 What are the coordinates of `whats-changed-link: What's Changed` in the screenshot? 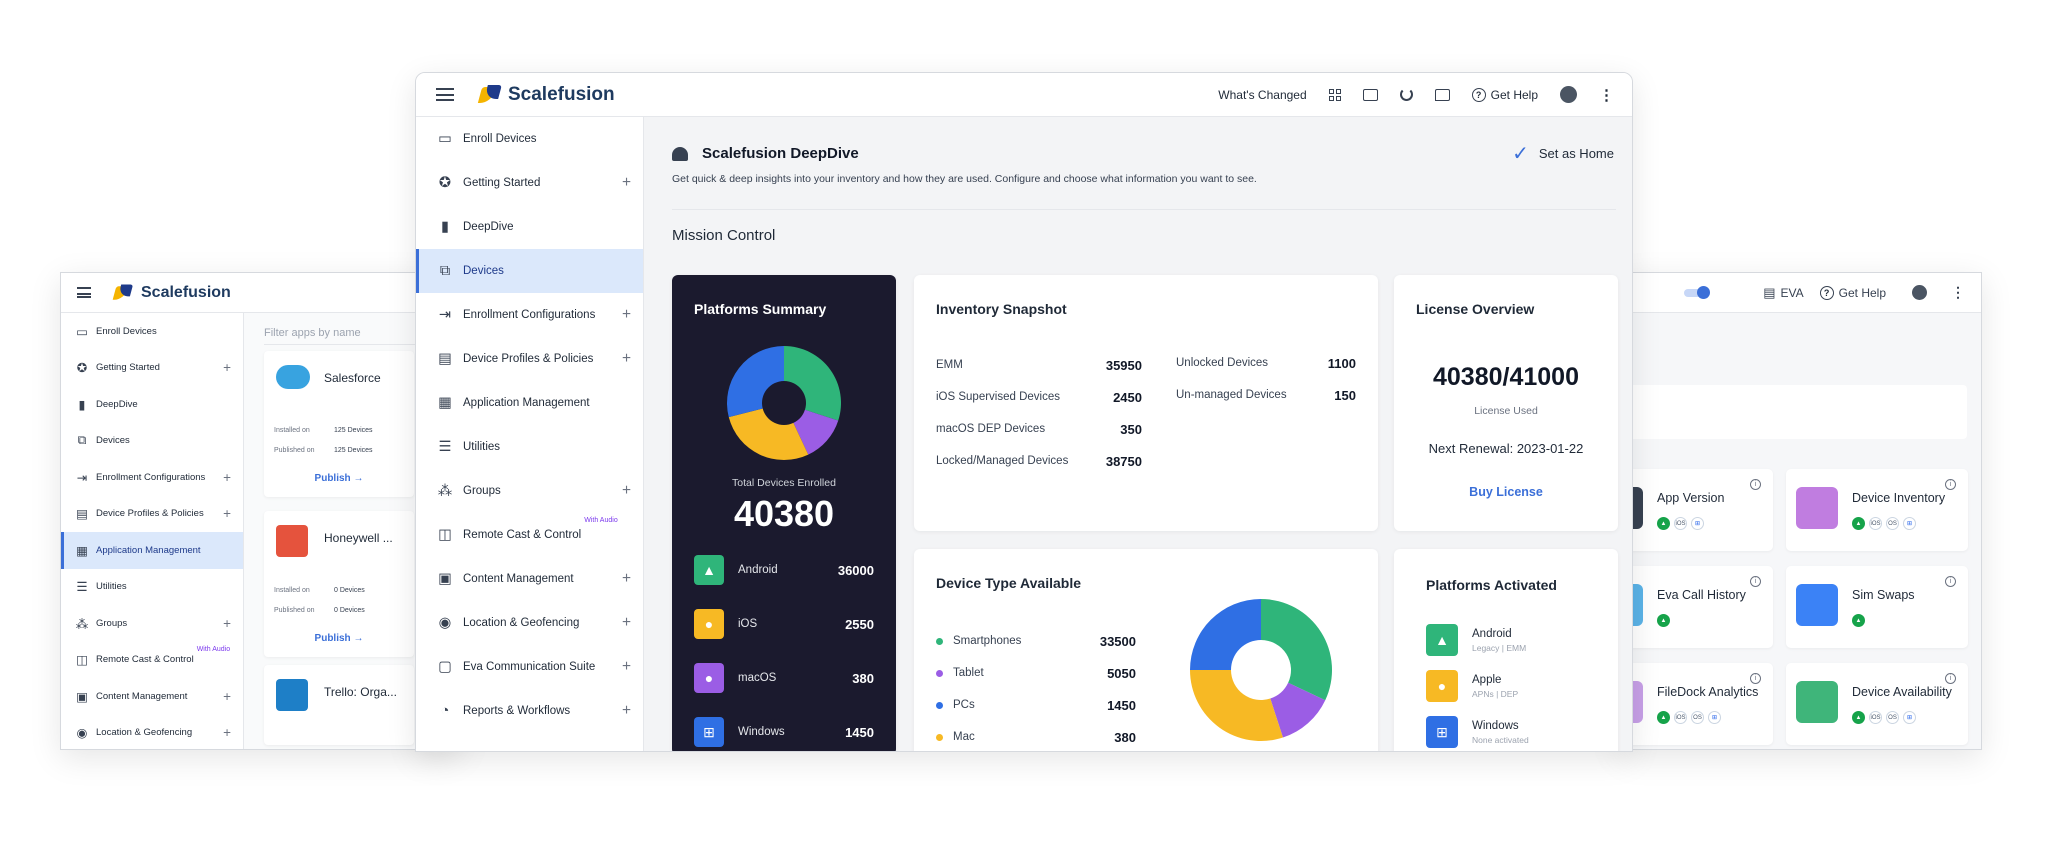 It's located at (1262, 94).